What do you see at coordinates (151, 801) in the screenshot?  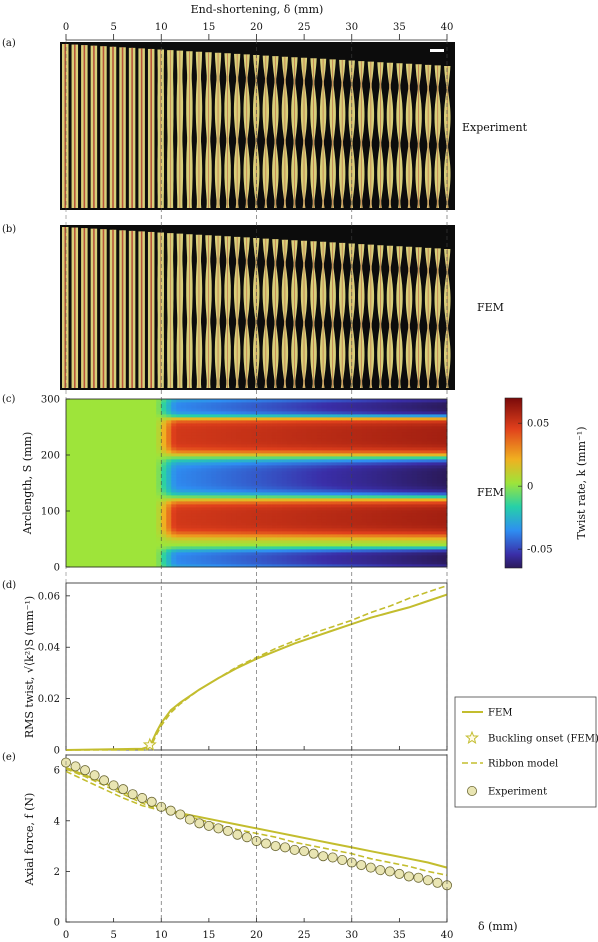 I see `axial-force-experiment-point` at bounding box center [151, 801].